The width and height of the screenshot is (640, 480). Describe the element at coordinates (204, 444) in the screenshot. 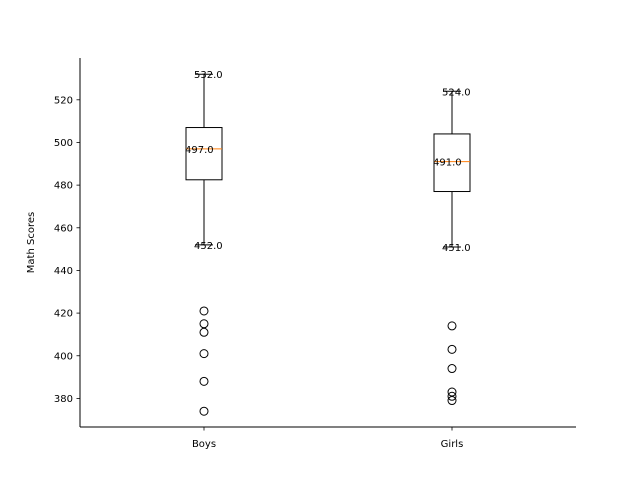

I see `x-tick-label: Boys` at that location.